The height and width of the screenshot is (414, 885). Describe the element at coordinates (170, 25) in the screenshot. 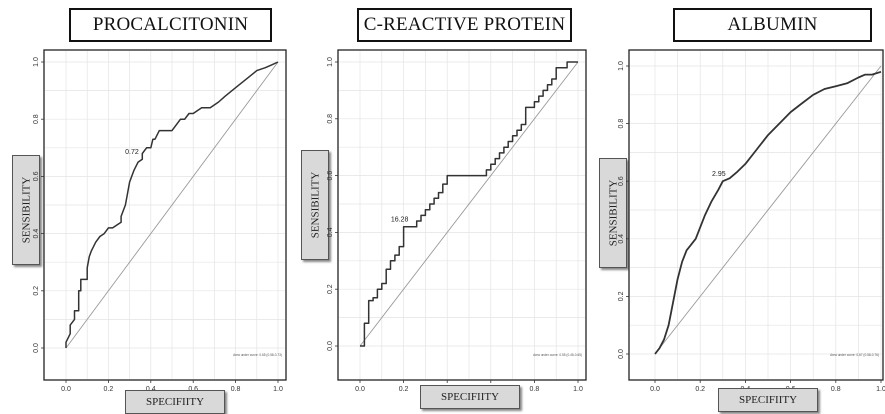

I see `chart-title: PROCALCITONIN` at that location.